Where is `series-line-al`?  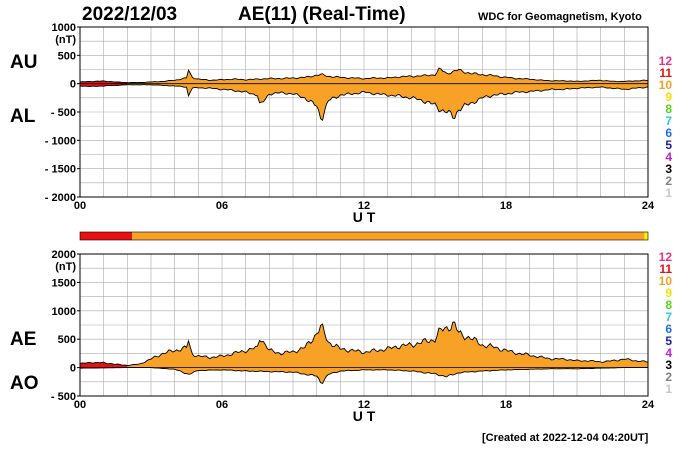
series-line-al is located at coordinates (364, 102).